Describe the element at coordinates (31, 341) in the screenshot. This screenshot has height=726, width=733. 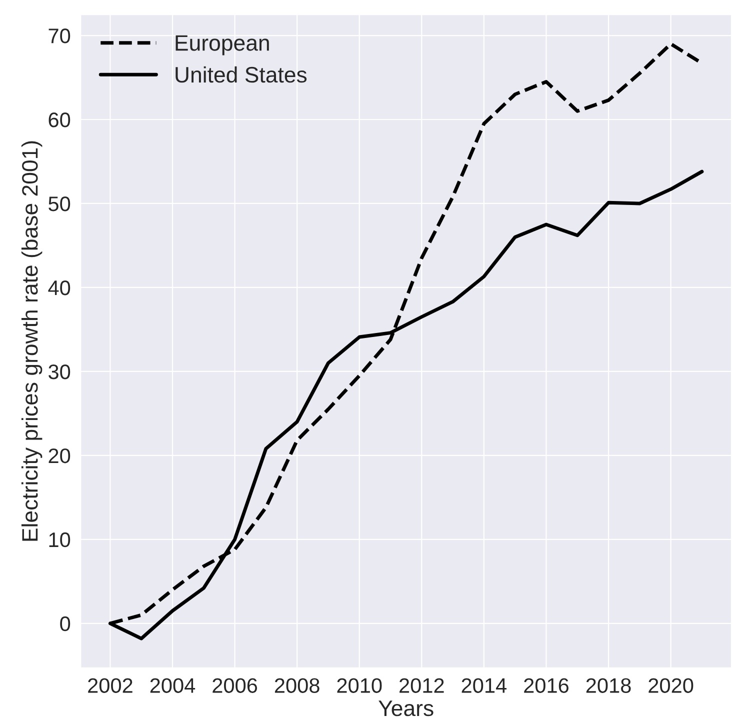
I see `y-axis-title: Electricity prices growth rate (base 2001)` at that location.